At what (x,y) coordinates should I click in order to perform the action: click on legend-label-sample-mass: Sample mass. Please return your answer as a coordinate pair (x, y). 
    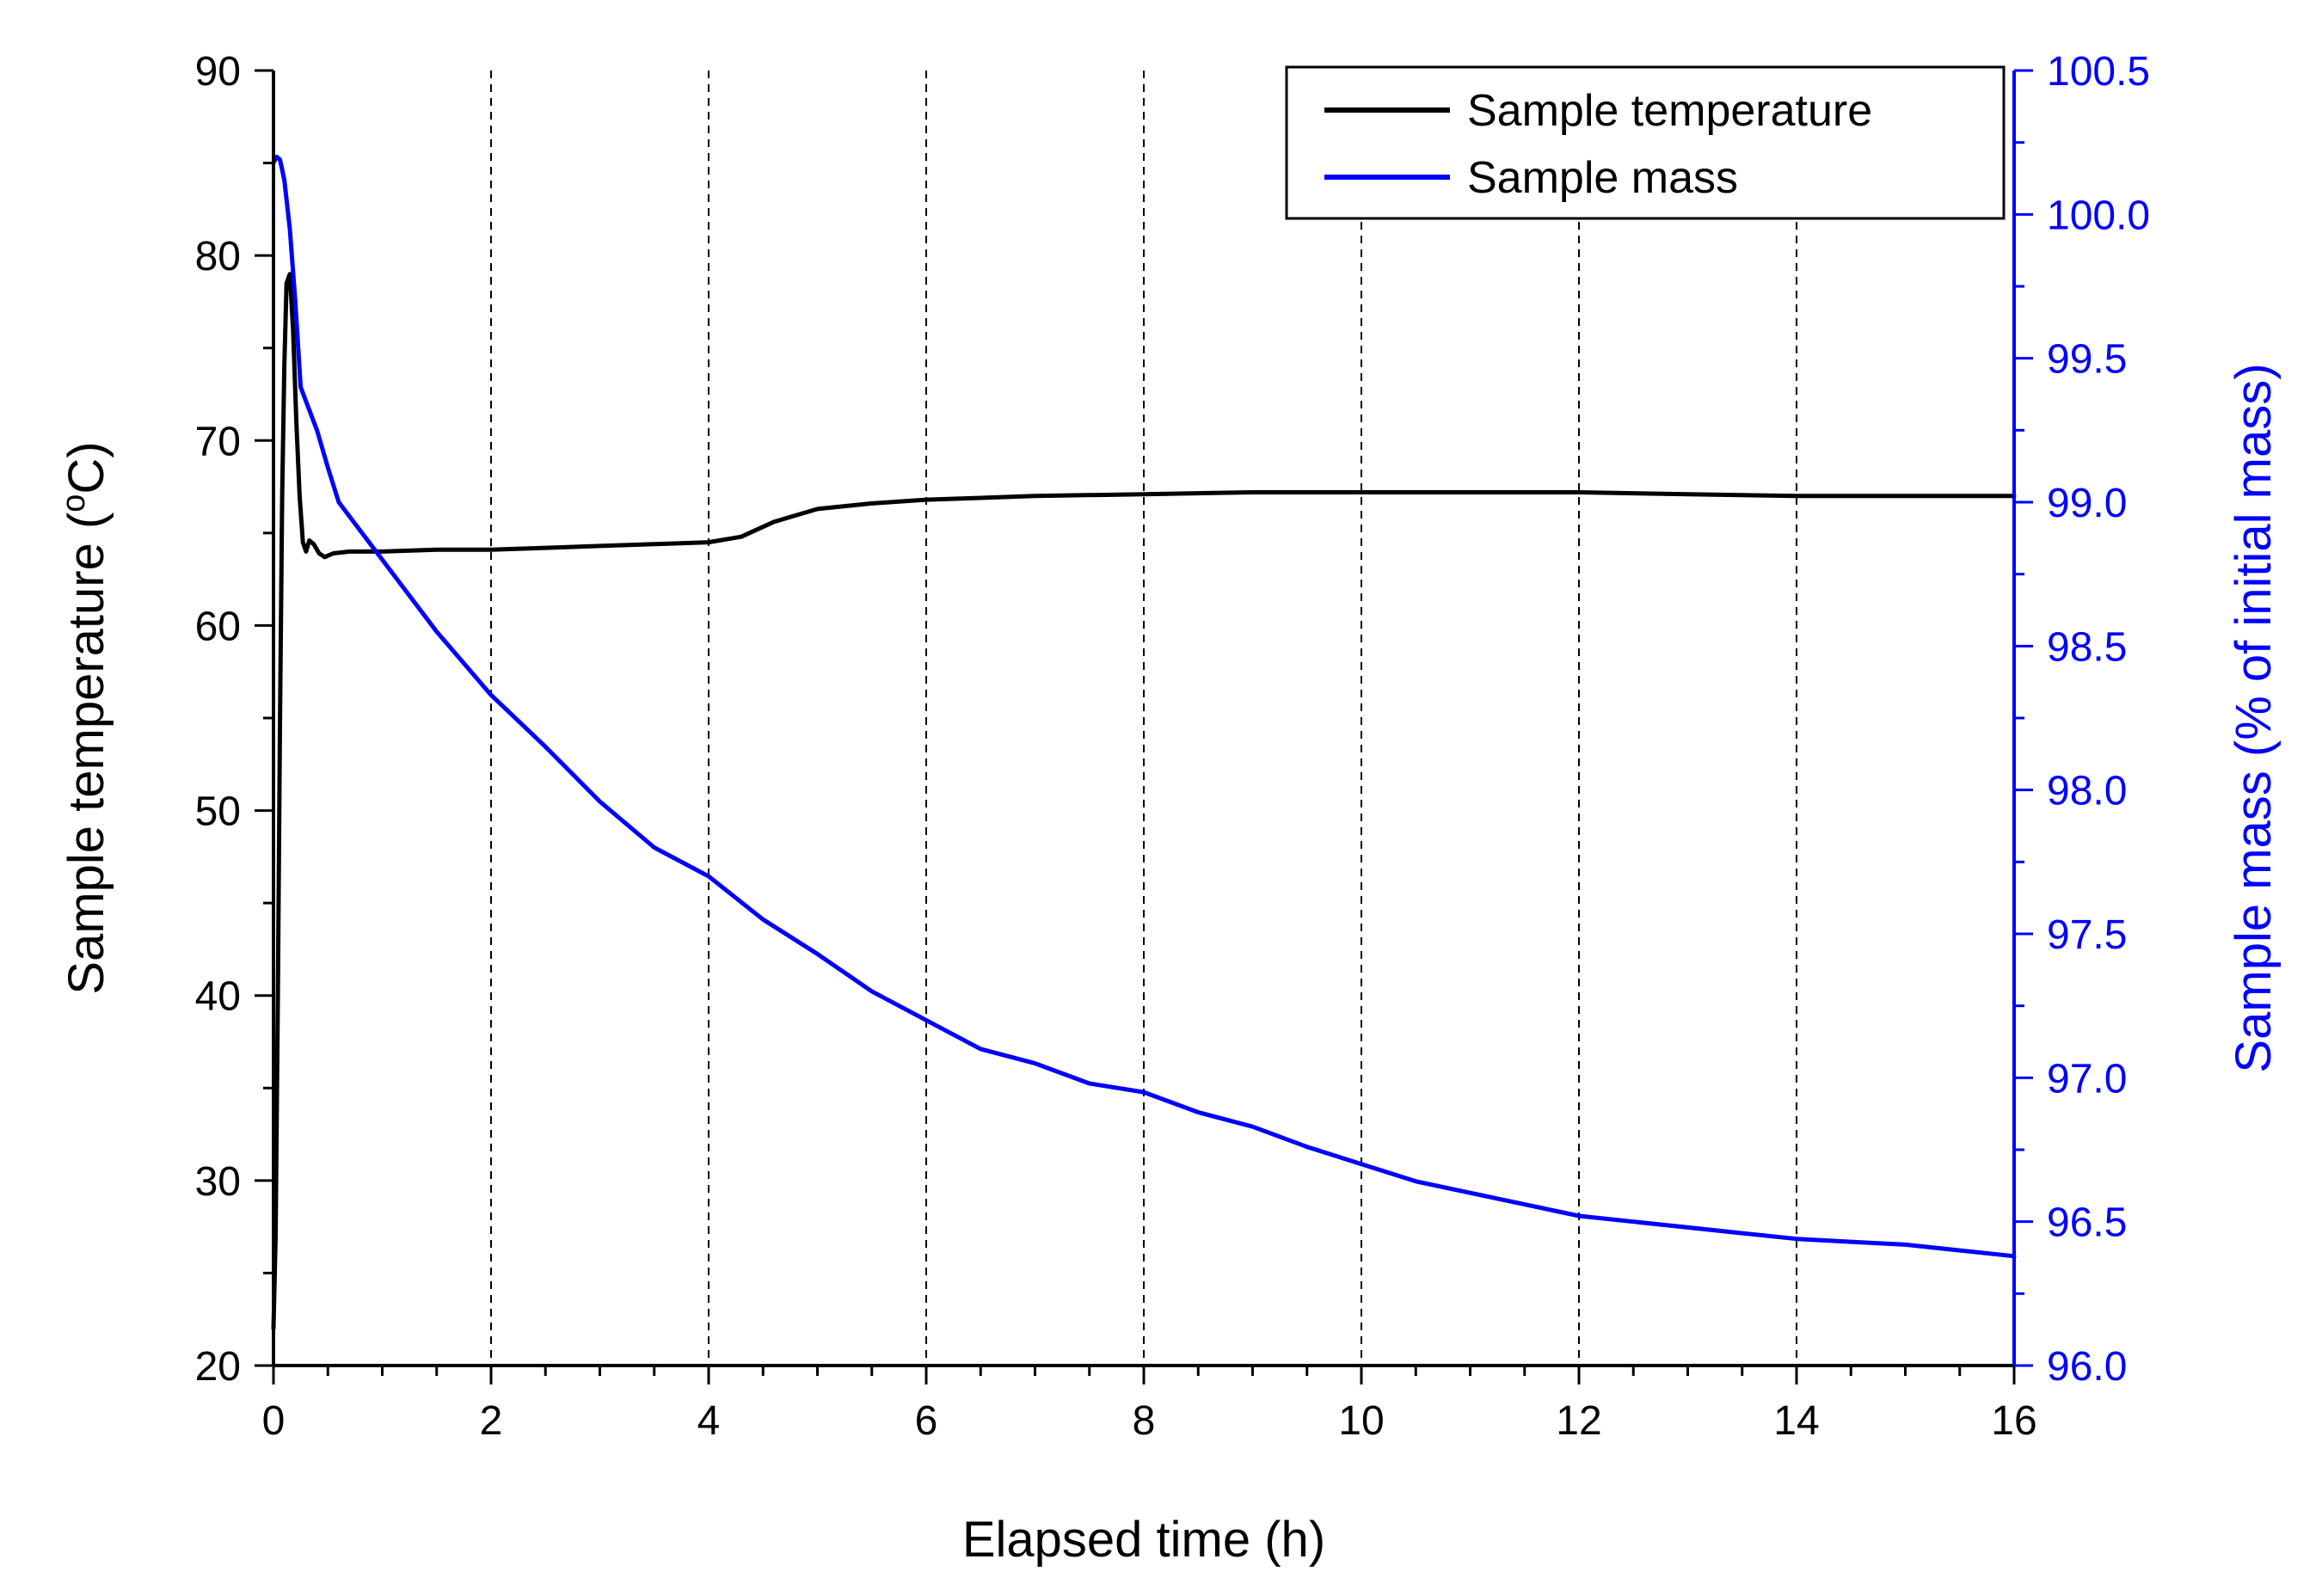
    Looking at the image, I should click on (1602, 178).